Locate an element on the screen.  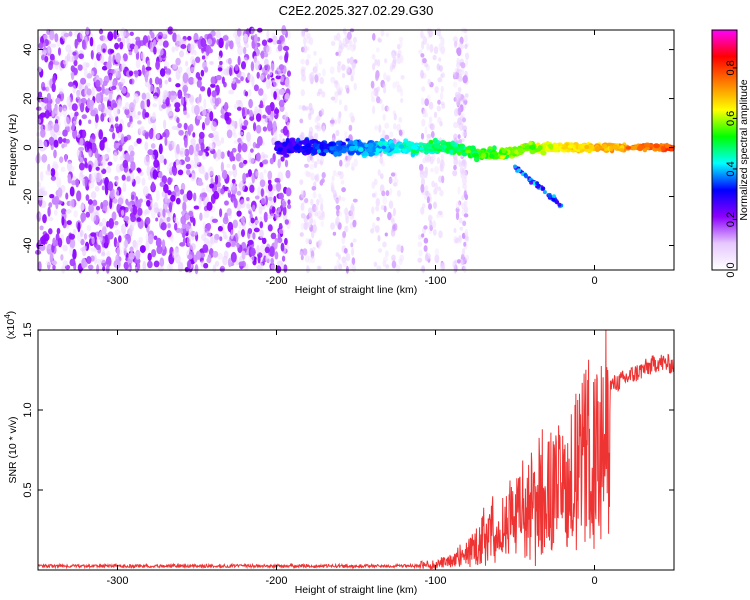
y-tick-label: 0 is located at coordinates (28, 147).